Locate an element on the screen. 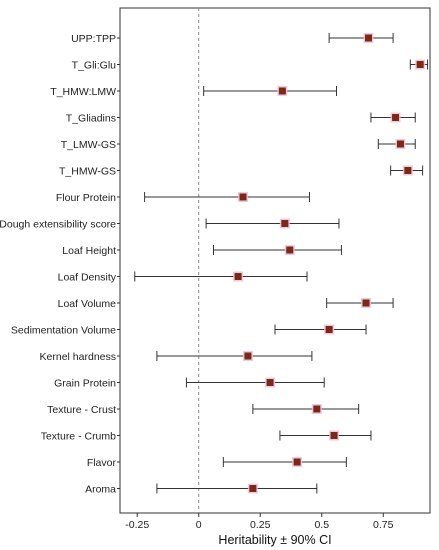 The width and height of the screenshot is (439, 550). category-label: Dough extensibility score is located at coordinates (58, 225).